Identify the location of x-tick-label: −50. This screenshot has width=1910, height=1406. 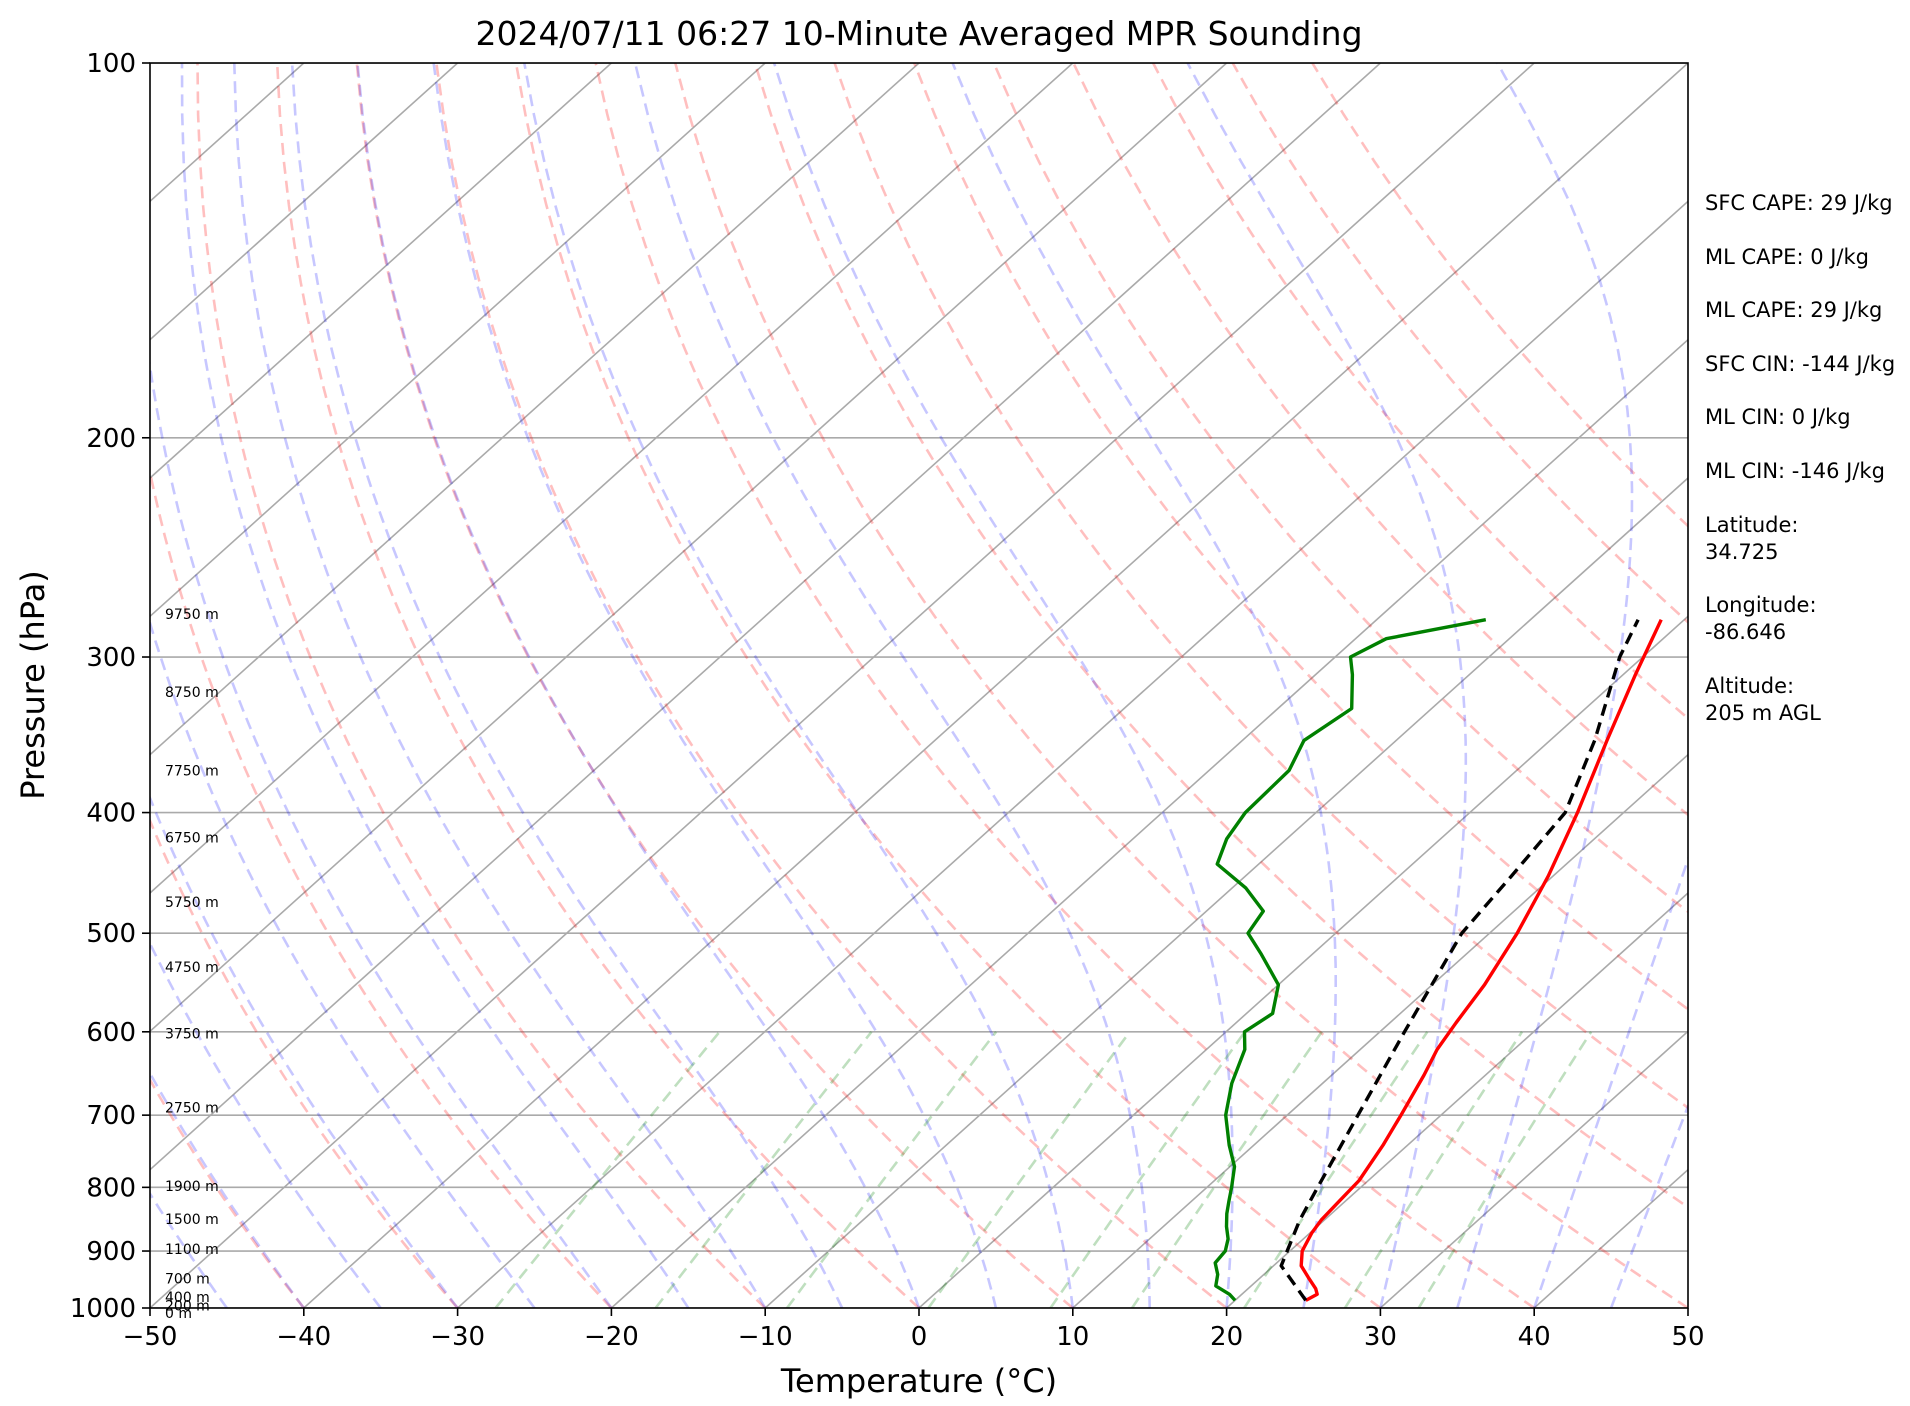
(150, 1337).